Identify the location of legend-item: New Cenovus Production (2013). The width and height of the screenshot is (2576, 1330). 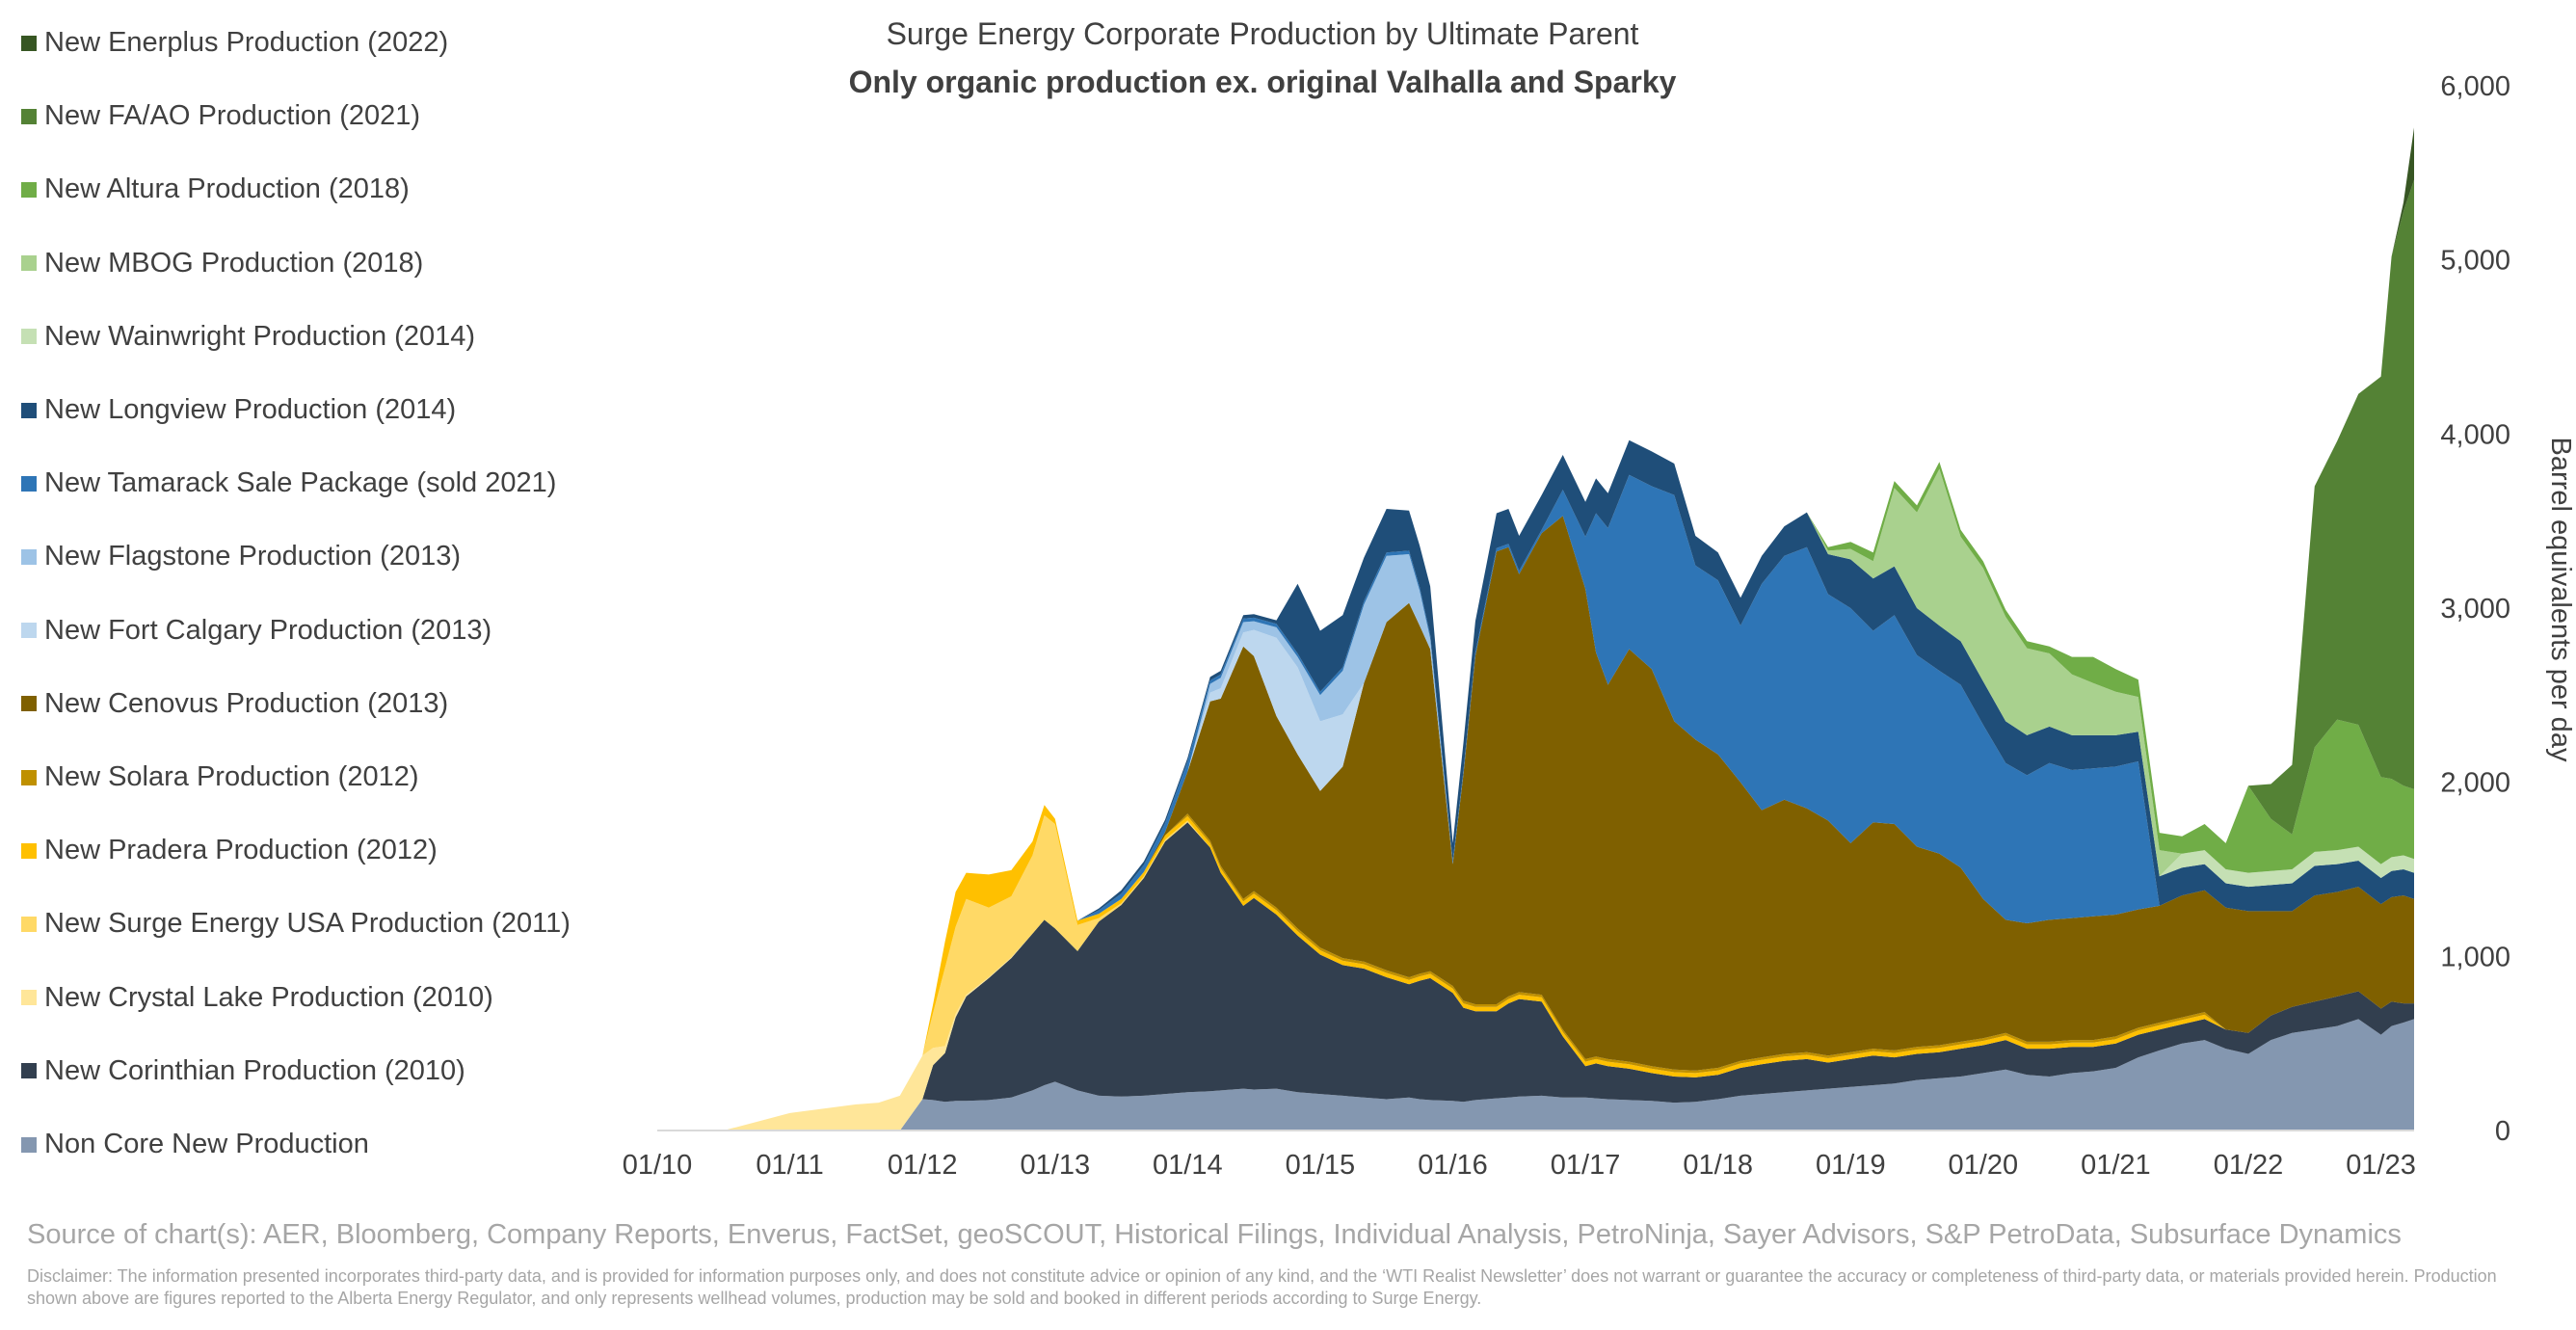
(234, 704).